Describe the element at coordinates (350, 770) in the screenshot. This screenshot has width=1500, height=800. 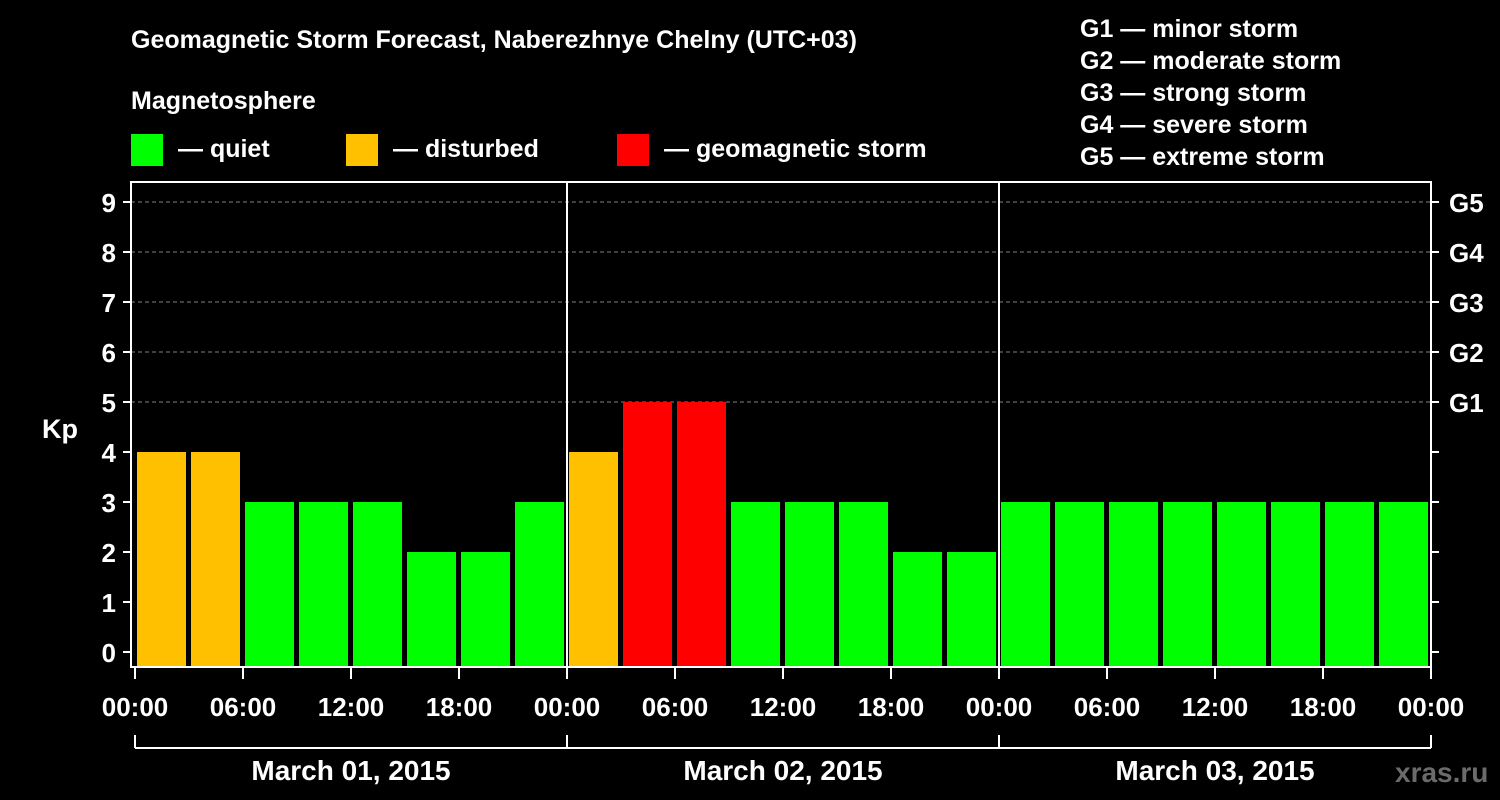
I see `day-label: March 01, 2015` at that location.